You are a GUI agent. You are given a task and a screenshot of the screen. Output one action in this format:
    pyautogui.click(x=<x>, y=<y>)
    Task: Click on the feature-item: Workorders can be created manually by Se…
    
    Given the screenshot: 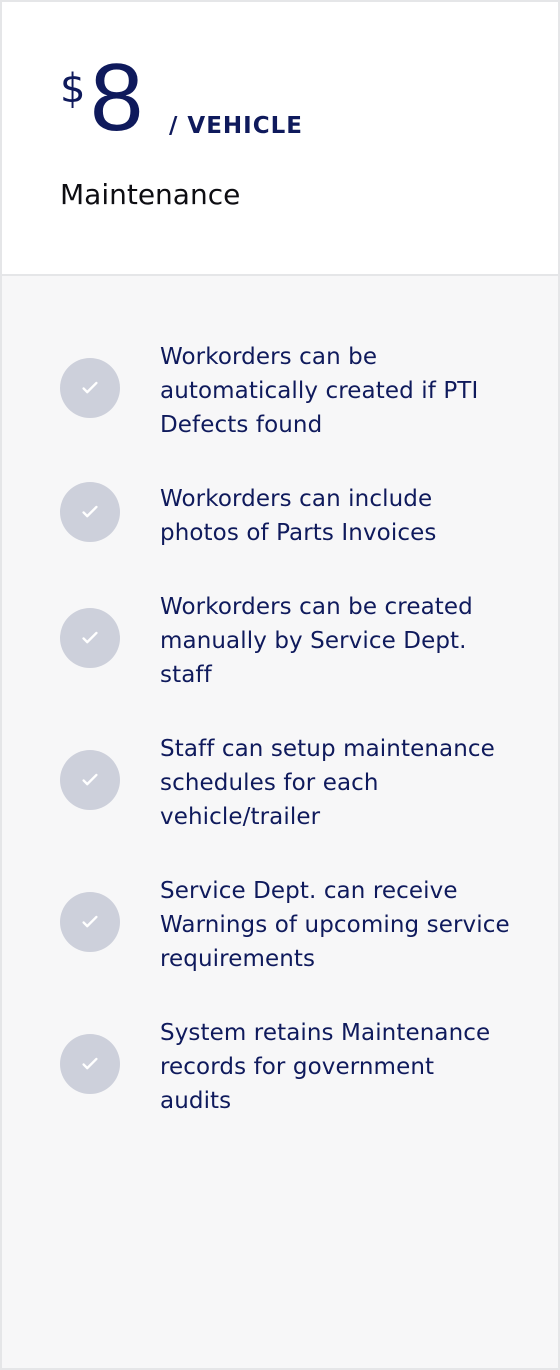 What is the action you would take?
    pyautogui.click(x=280, y=661)
    